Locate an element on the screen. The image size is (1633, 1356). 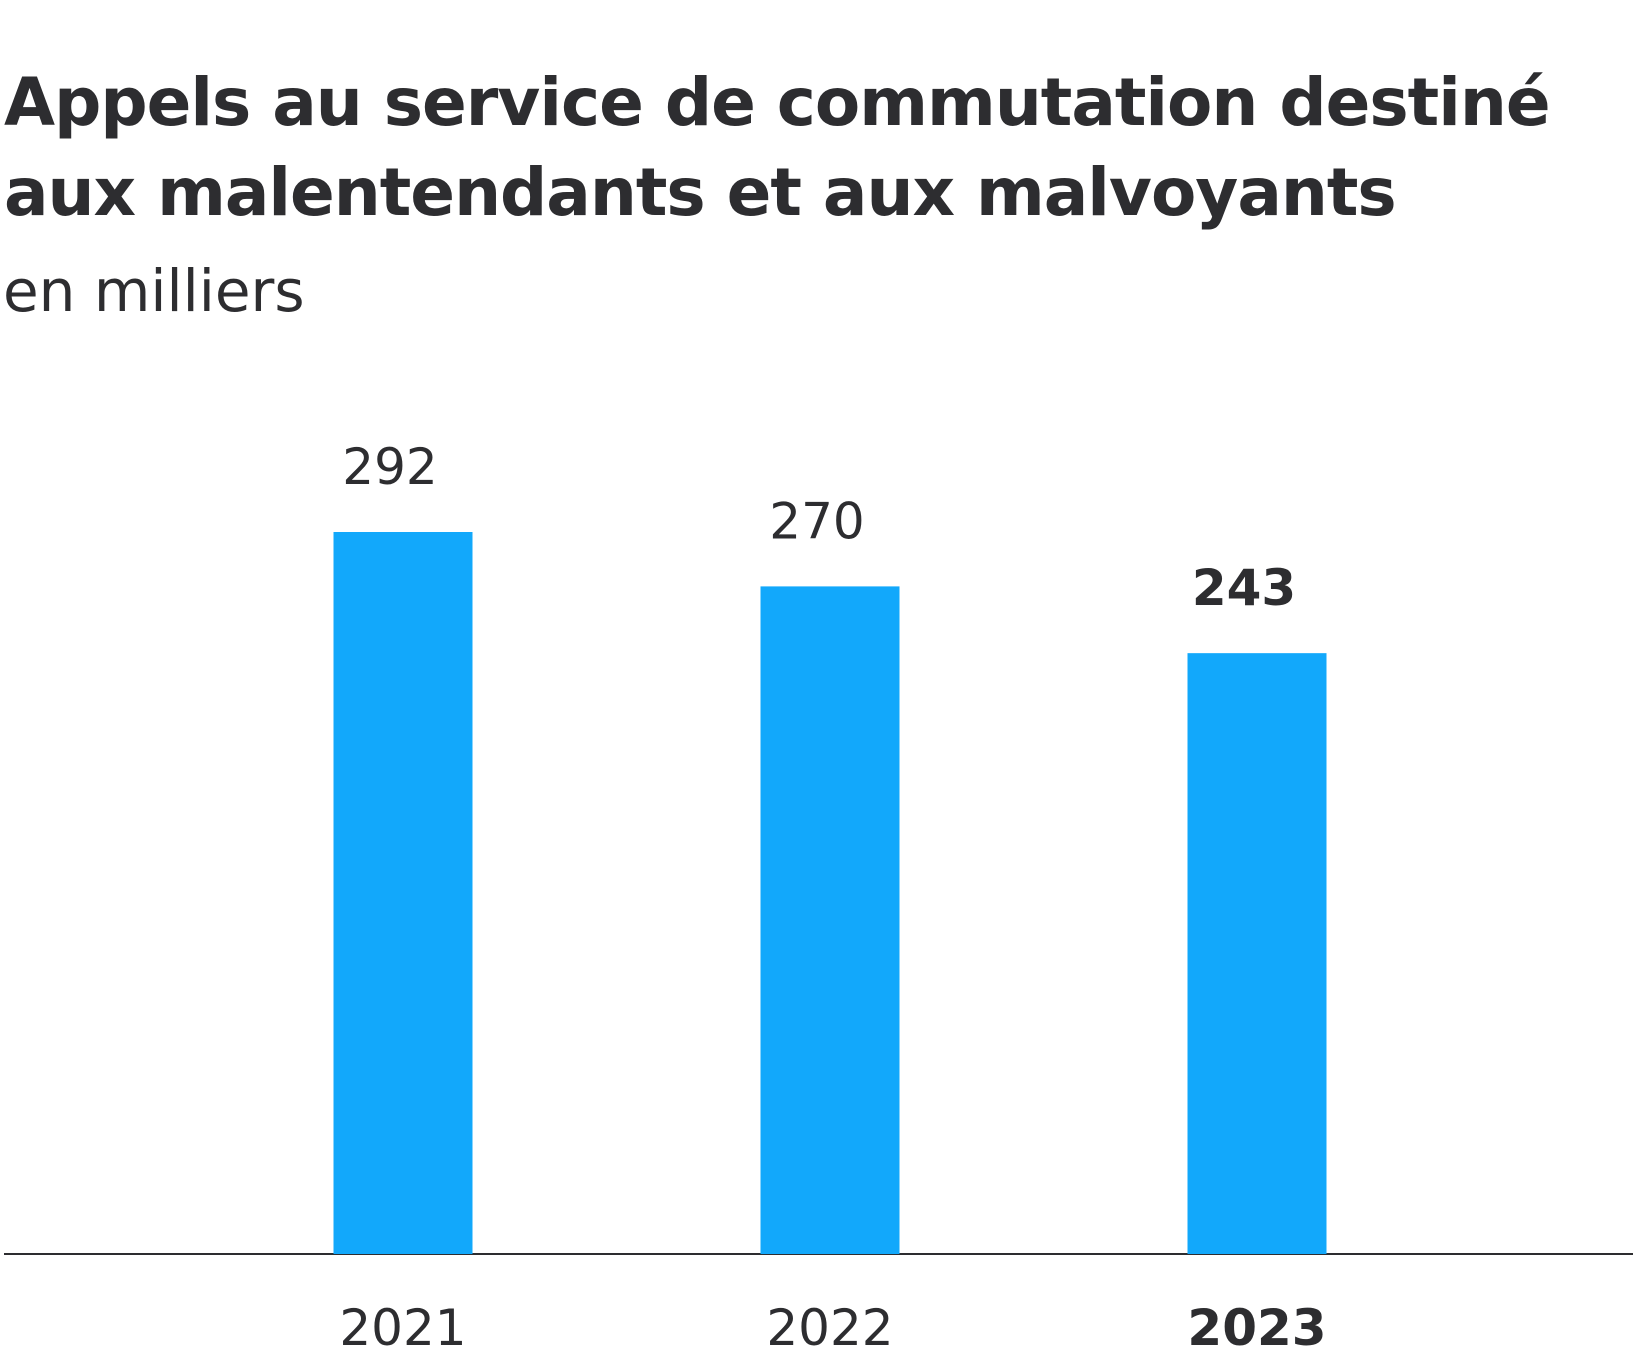
value-label-2023: 243 is located at coordinates (1244, 588).